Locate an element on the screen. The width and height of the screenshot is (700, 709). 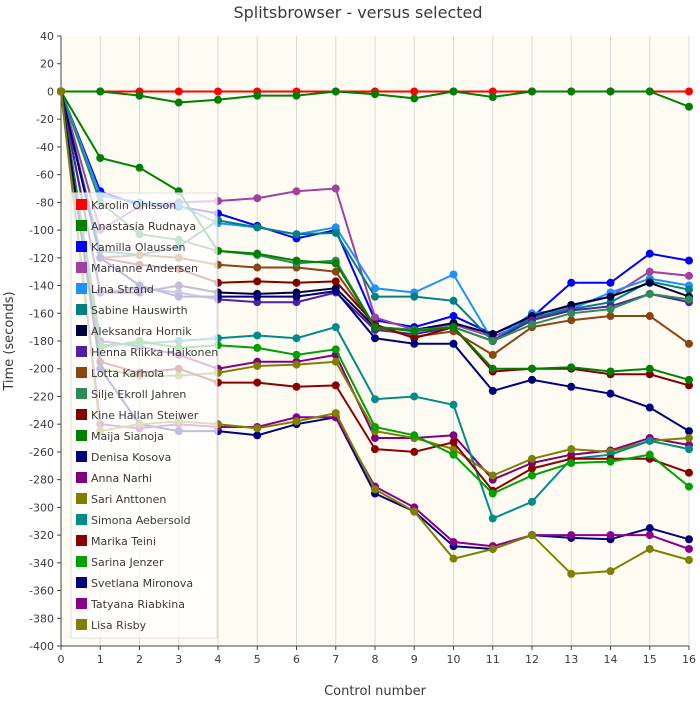
x-tick-label: 3 is located at coordinates (178, 659).